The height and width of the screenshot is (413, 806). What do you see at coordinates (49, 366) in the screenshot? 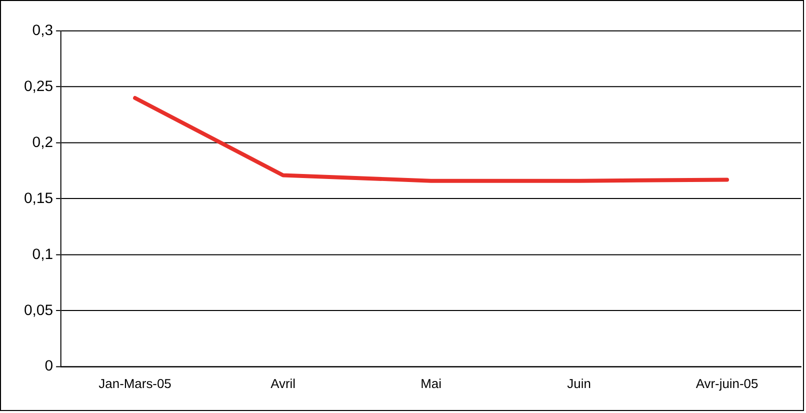
I see `y-tick-label: 0` at bounding box center [49, 366].